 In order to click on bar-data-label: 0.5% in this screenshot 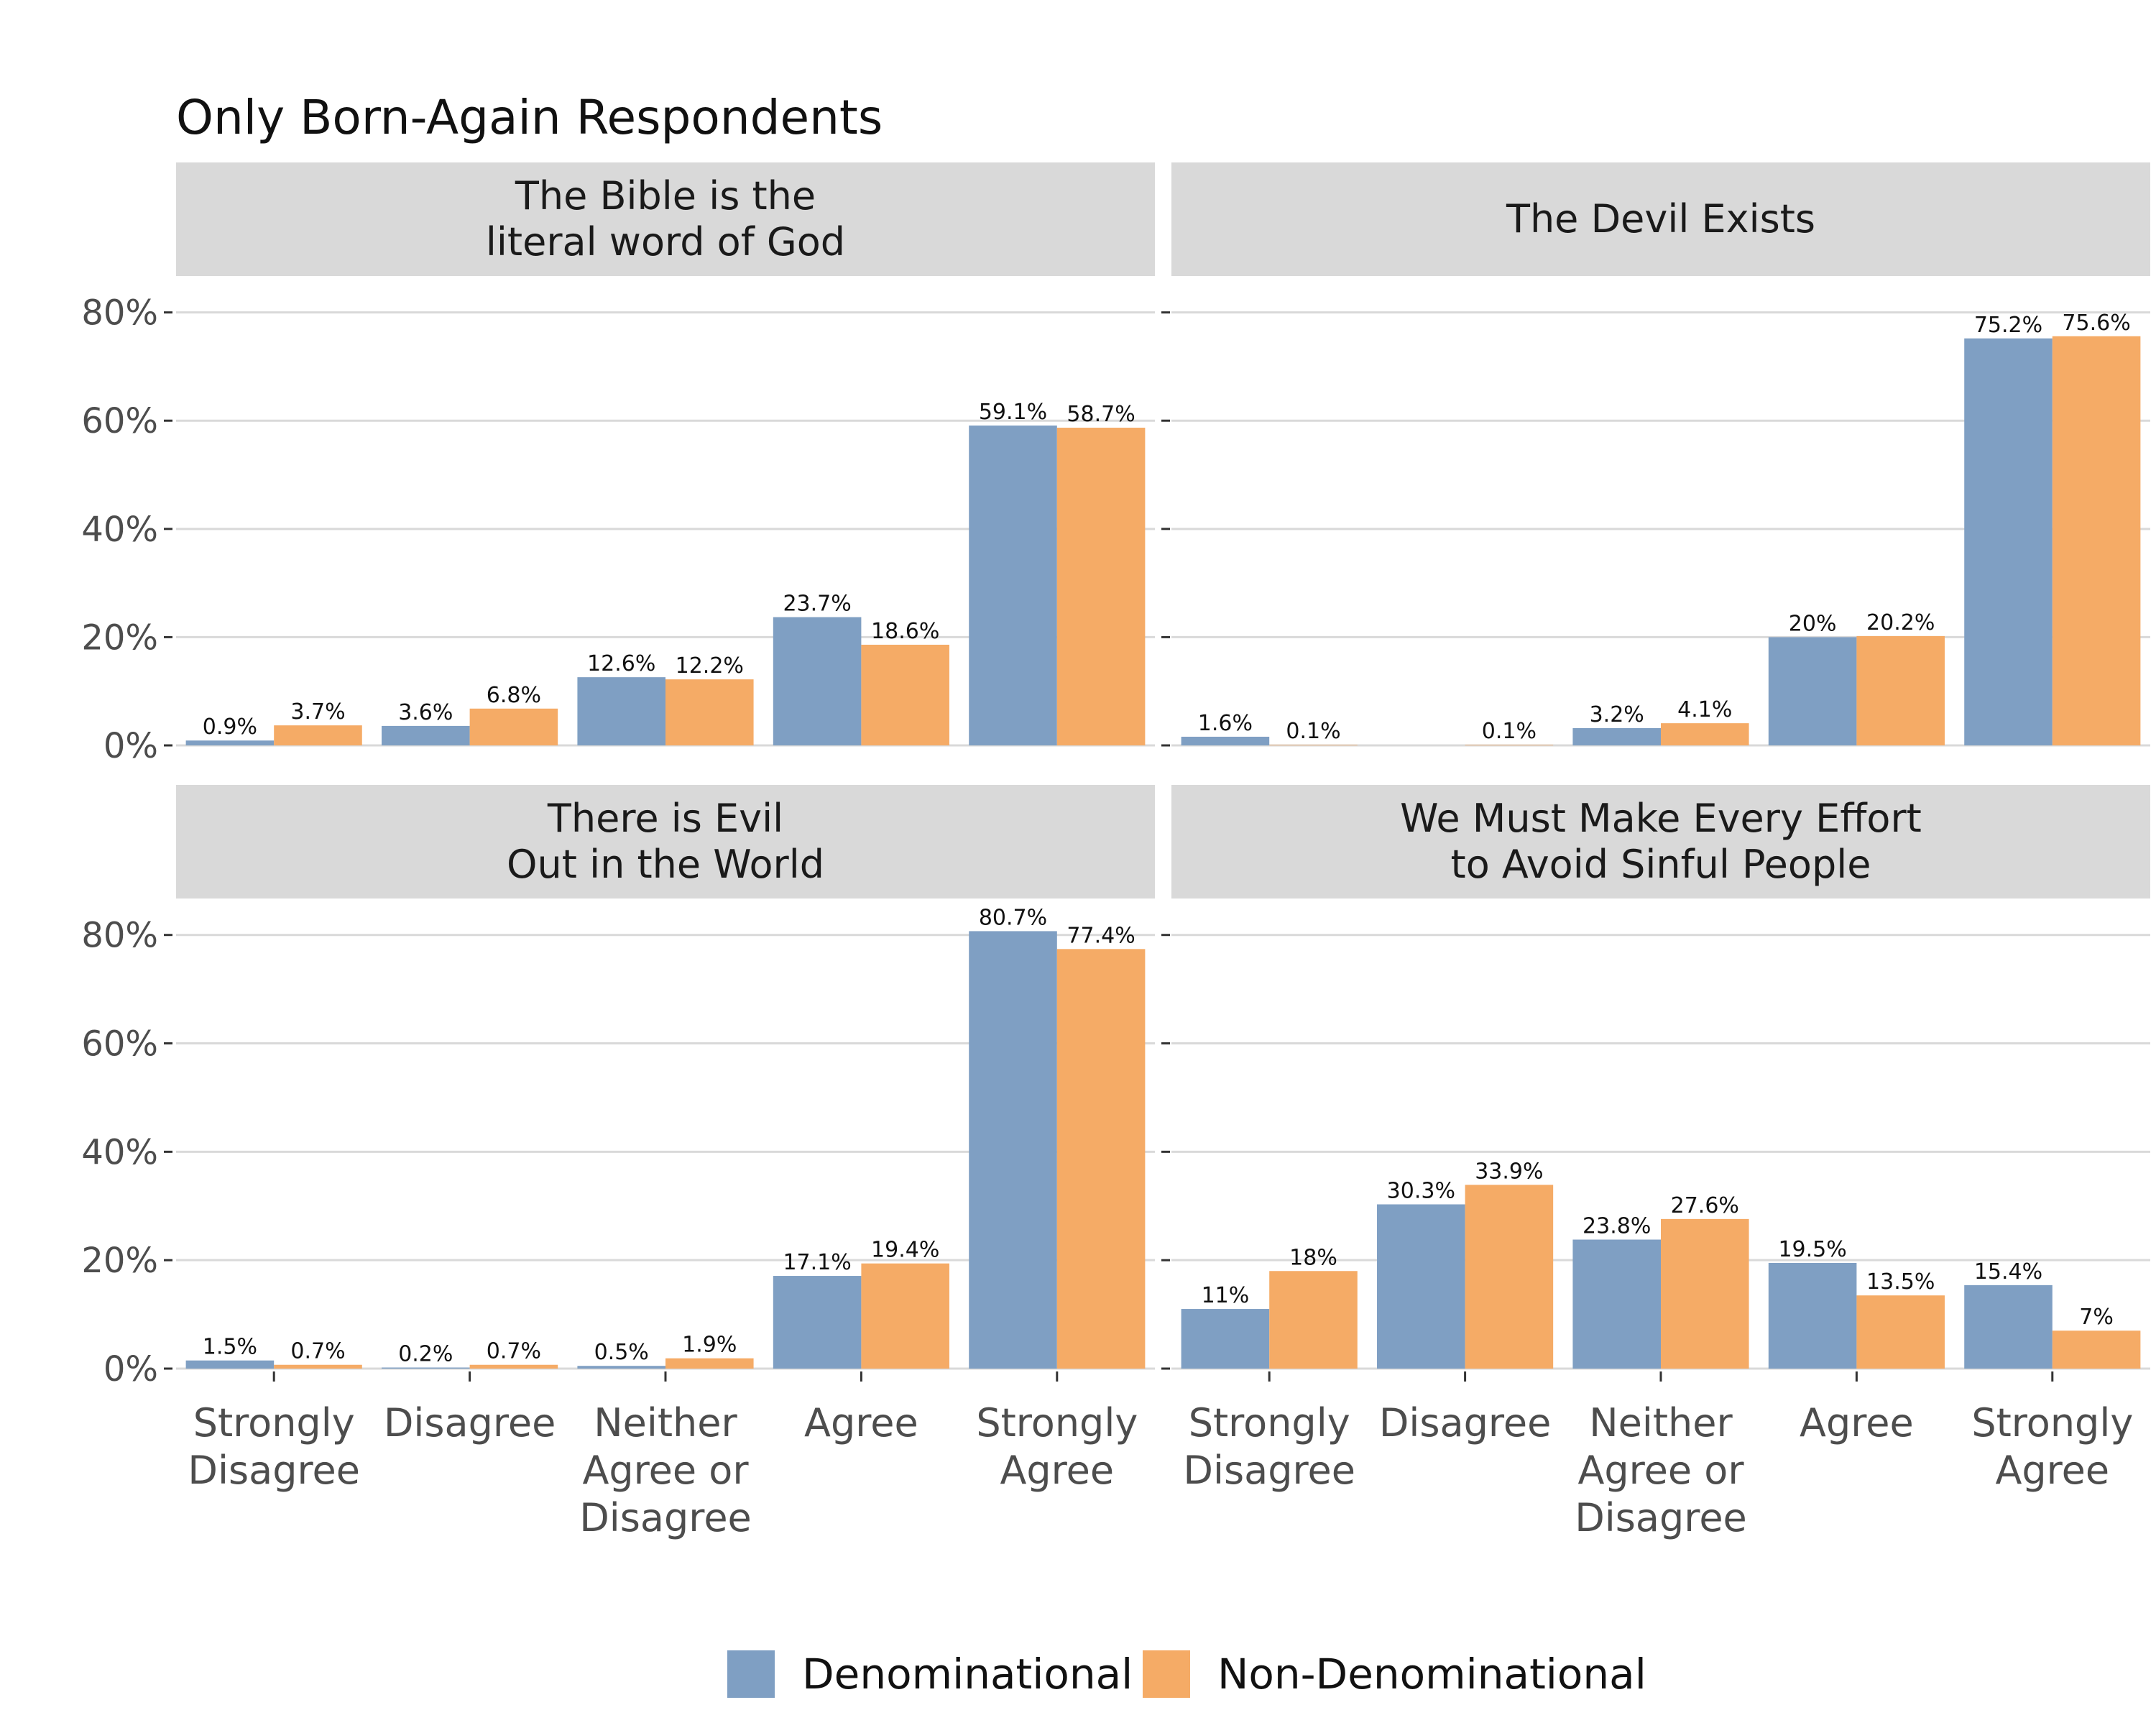, I will do `click(621, 1353)`.